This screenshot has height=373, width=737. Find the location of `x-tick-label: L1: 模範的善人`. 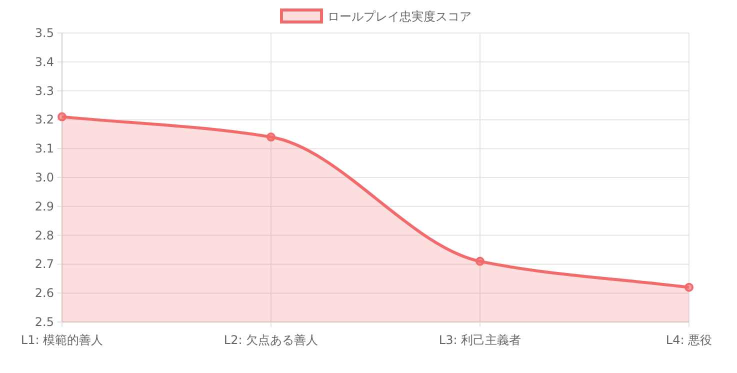

x-tick-label: L1: 模範的善人 is located at coordinates (62, 340).